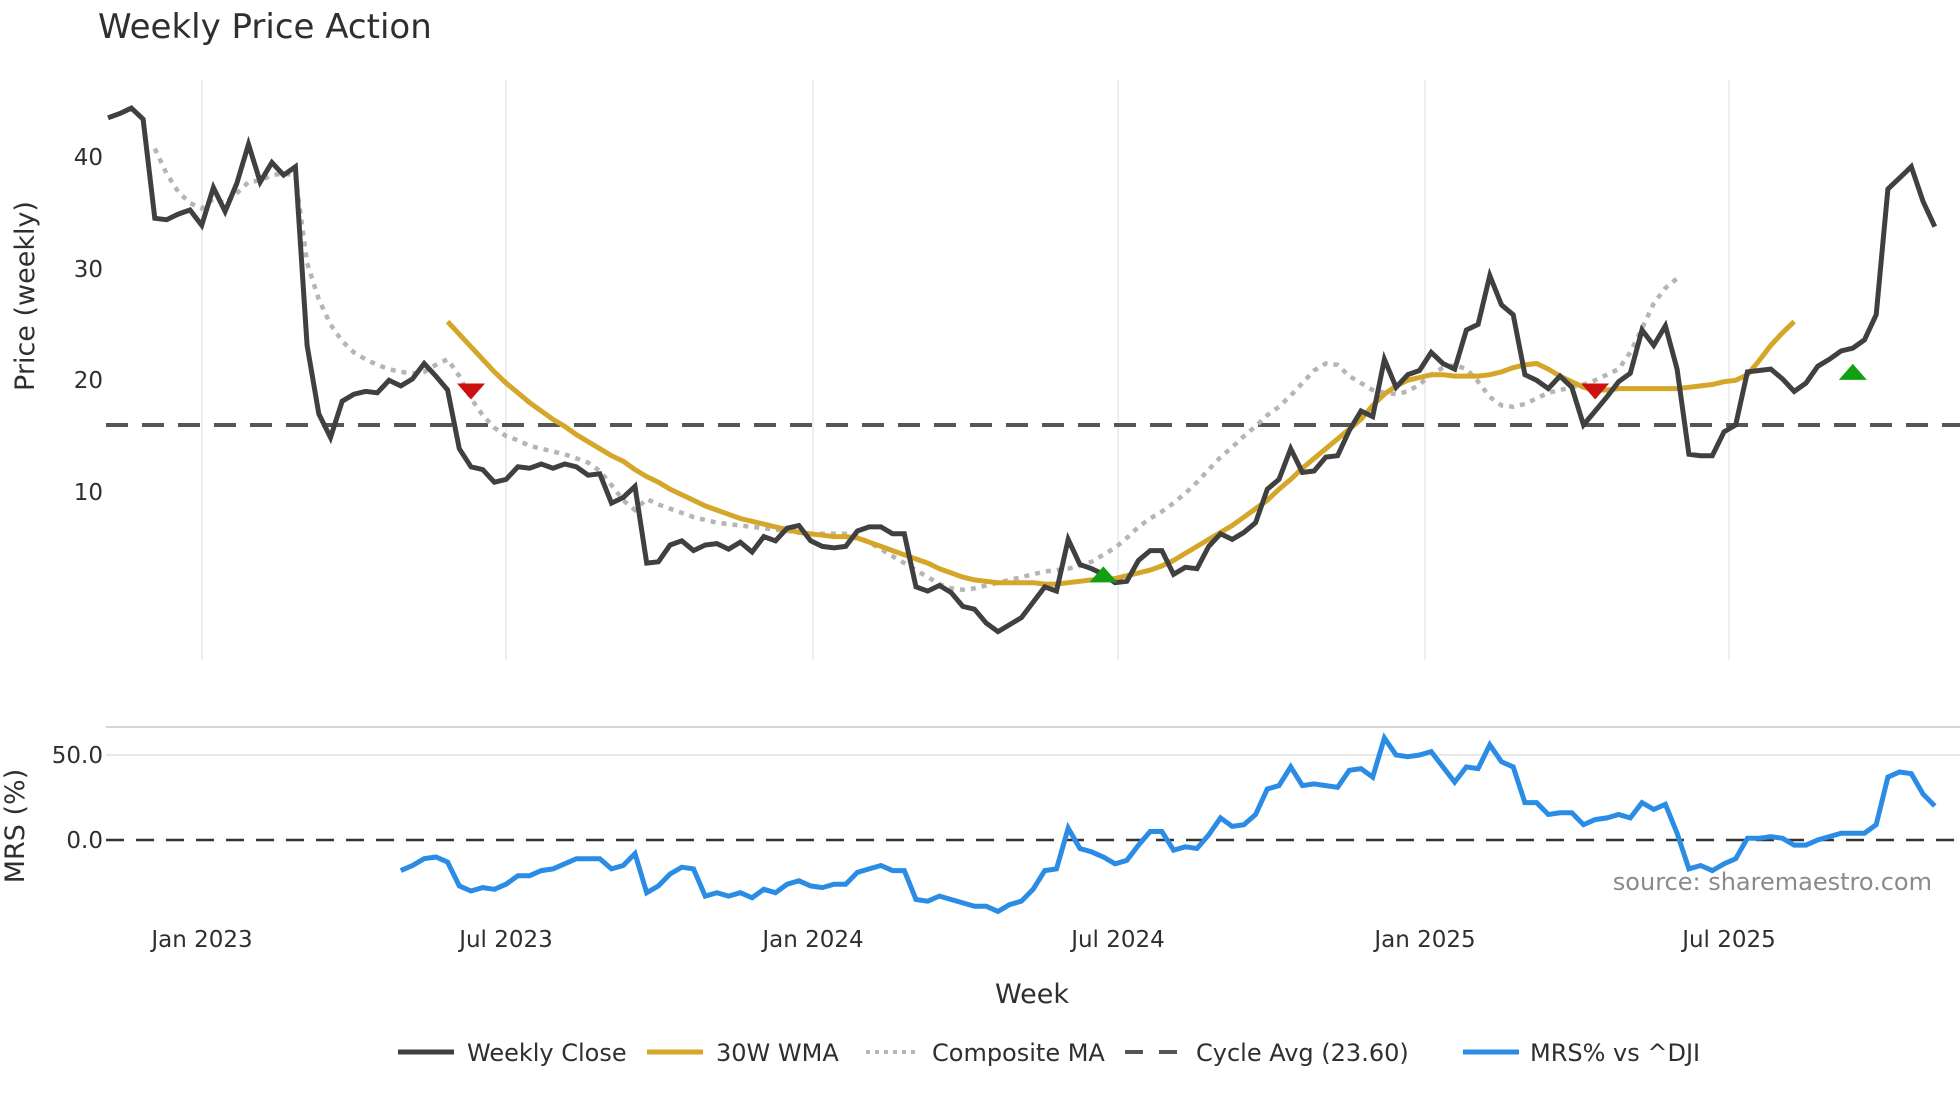 The image size is (1960, 1102). I want to click on legend-label-composite-ma: Composite MA, so click(1018, 1053).